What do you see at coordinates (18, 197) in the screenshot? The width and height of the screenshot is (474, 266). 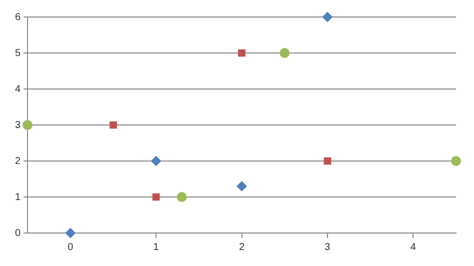 I see `y-tick-label: 1` at bounding box center [18, 197].